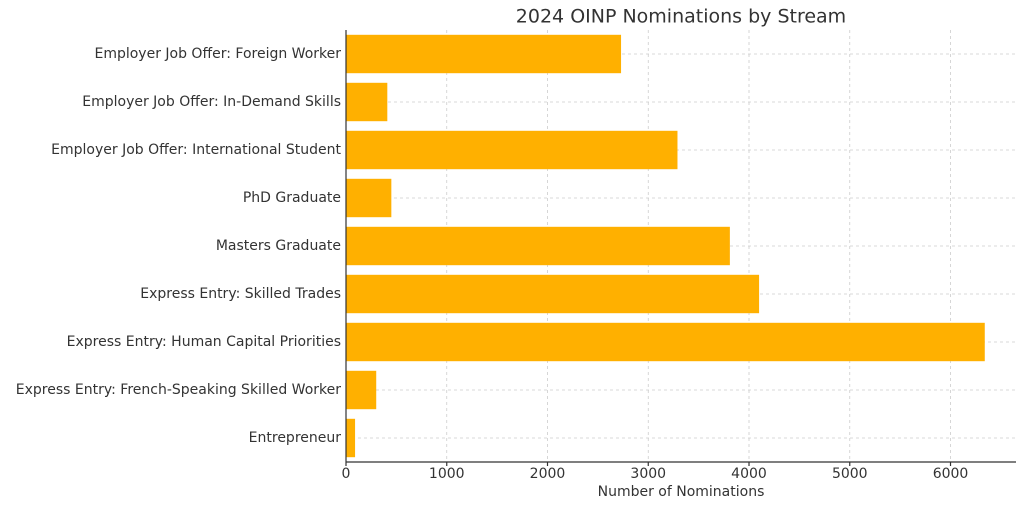  Describe the element at coordinates (292, 198) in the screenshot. I see `y-tick-label: PhD Graduate` at that location.